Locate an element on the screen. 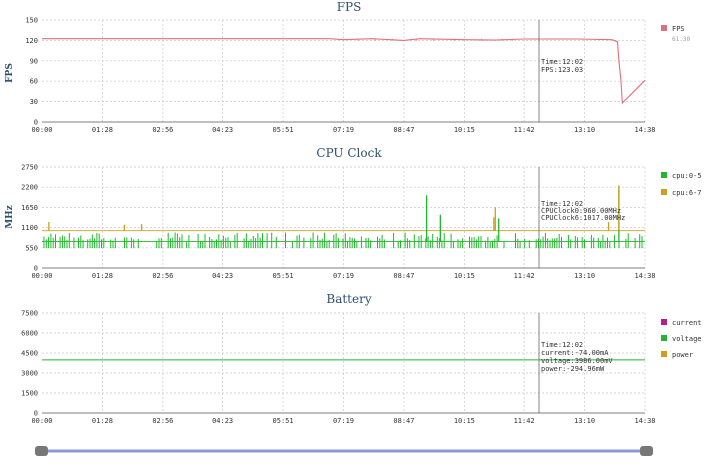  cpu-chart-title: CPU Clock is located at coordinates (349, 153).